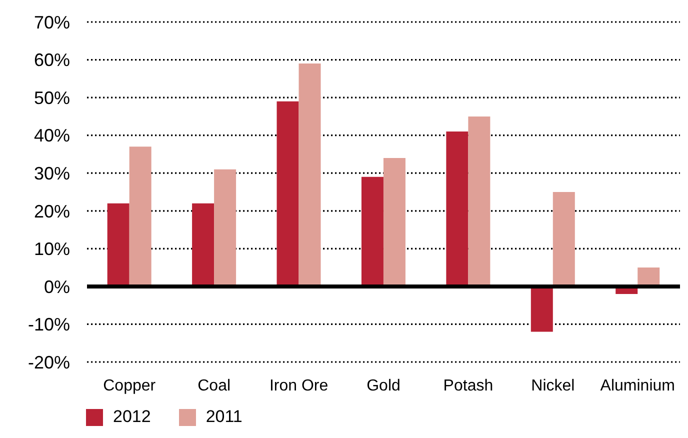 This screenshot has width=688, height=438. What do you see at coordinates (129, 385) in the screenshot?
I see `x-tick-label: Copper` at bounding box center [129, 385].